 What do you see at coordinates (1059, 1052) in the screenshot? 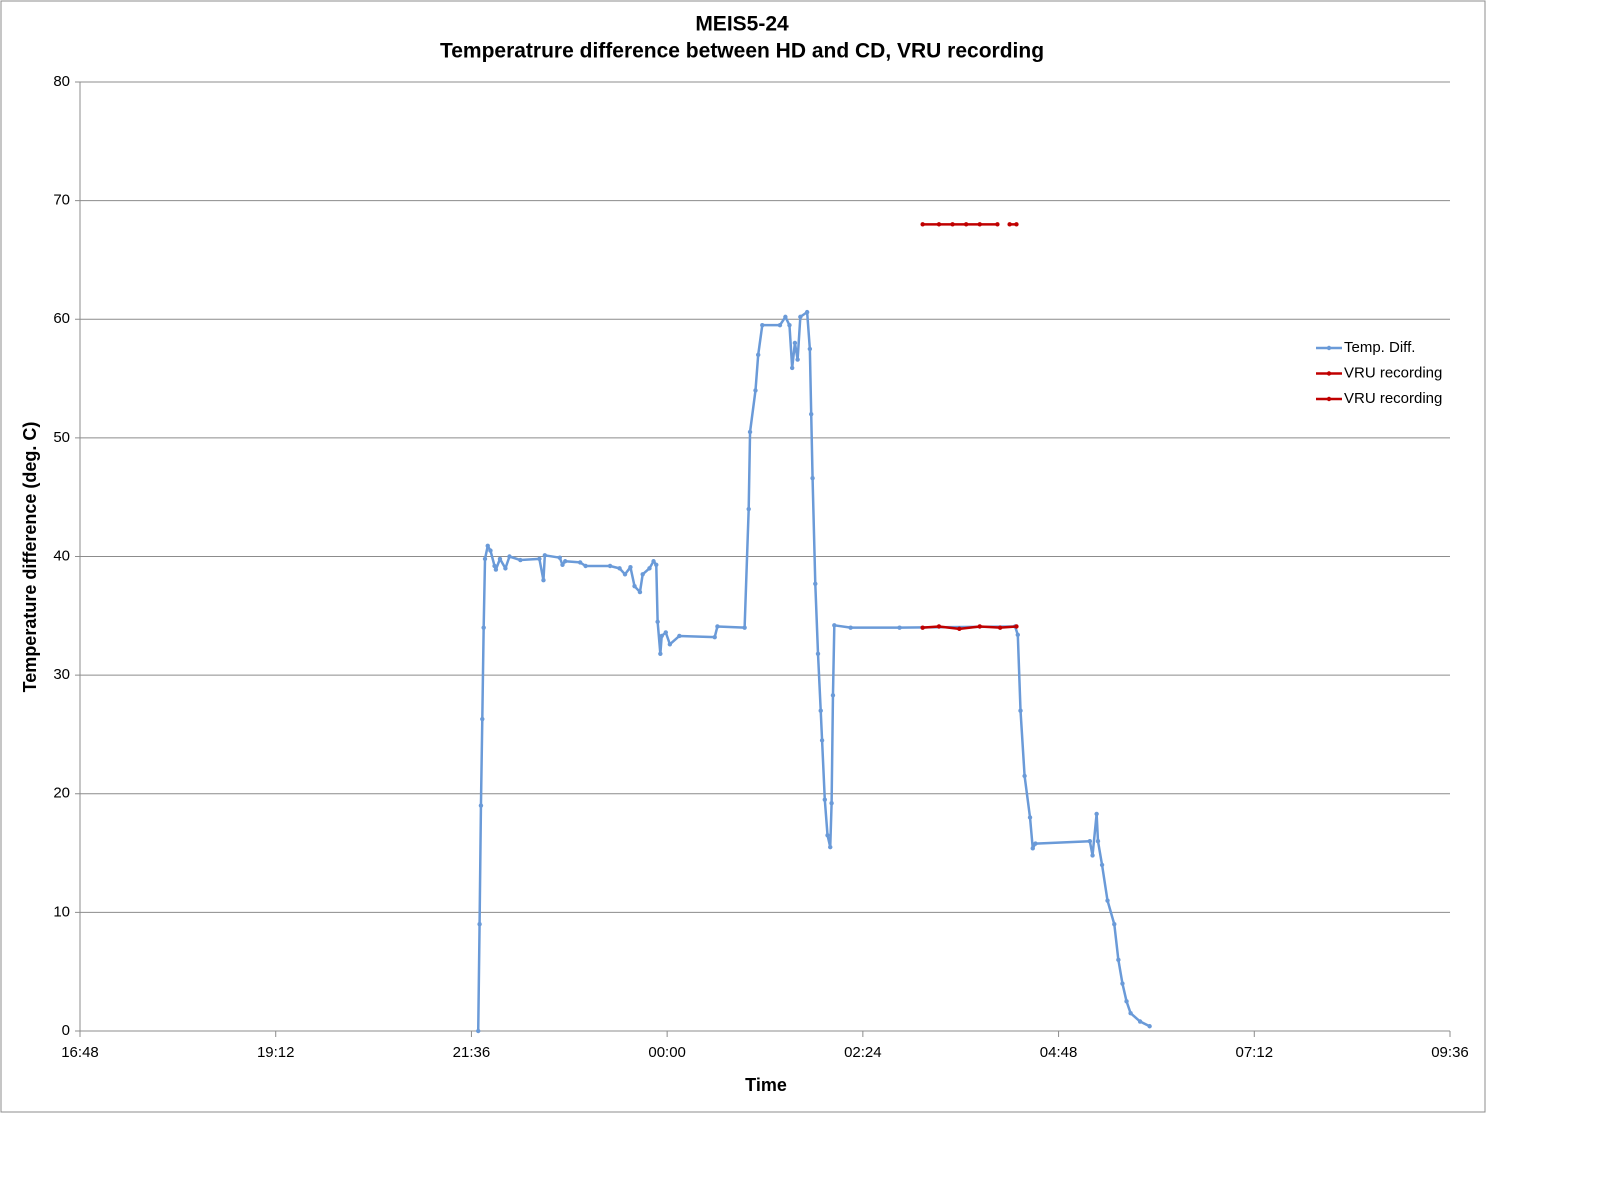
I see `x-tick-label: 04:48` at bounding box center [1059, 1052].